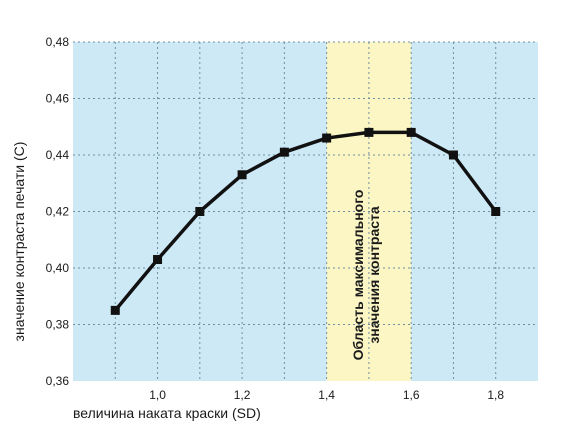  I want to click on x-tick-label: 1,8, so click(495, 395).